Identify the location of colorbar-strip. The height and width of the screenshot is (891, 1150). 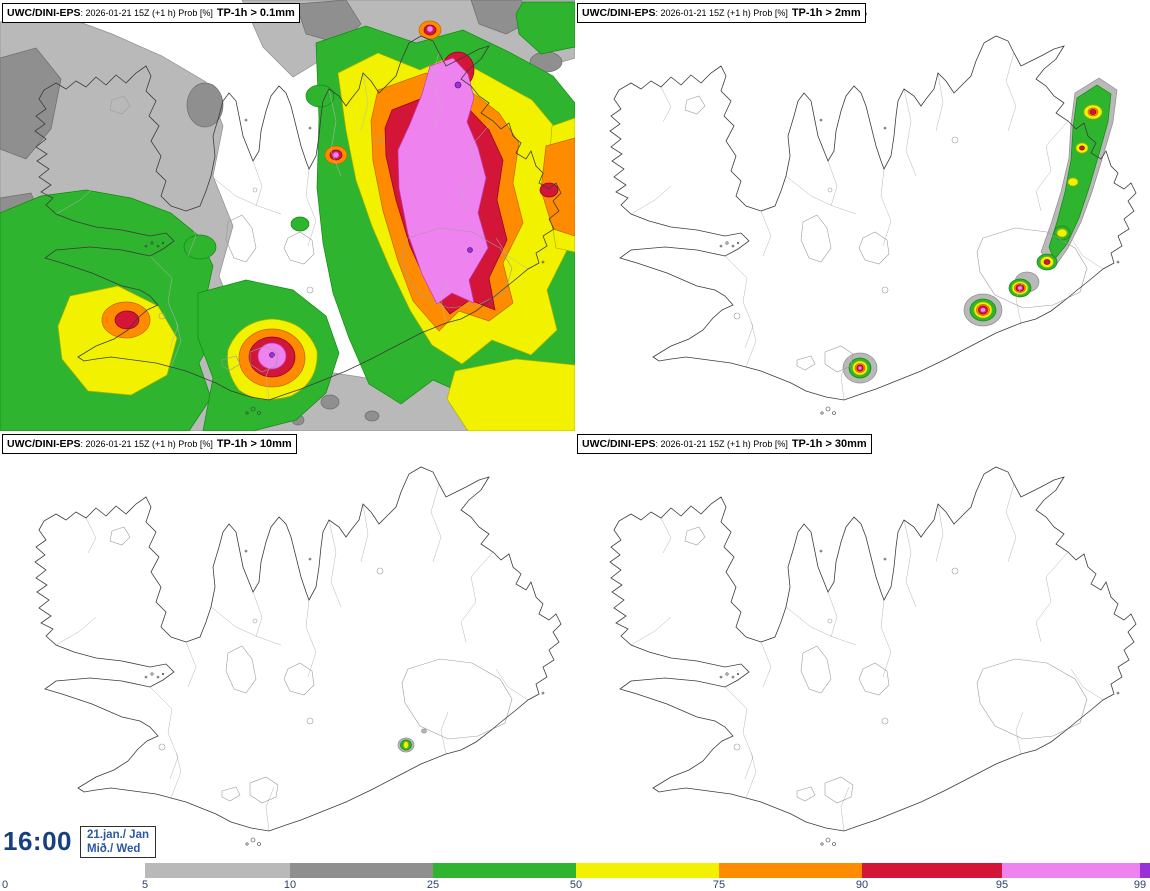
(647, 870).